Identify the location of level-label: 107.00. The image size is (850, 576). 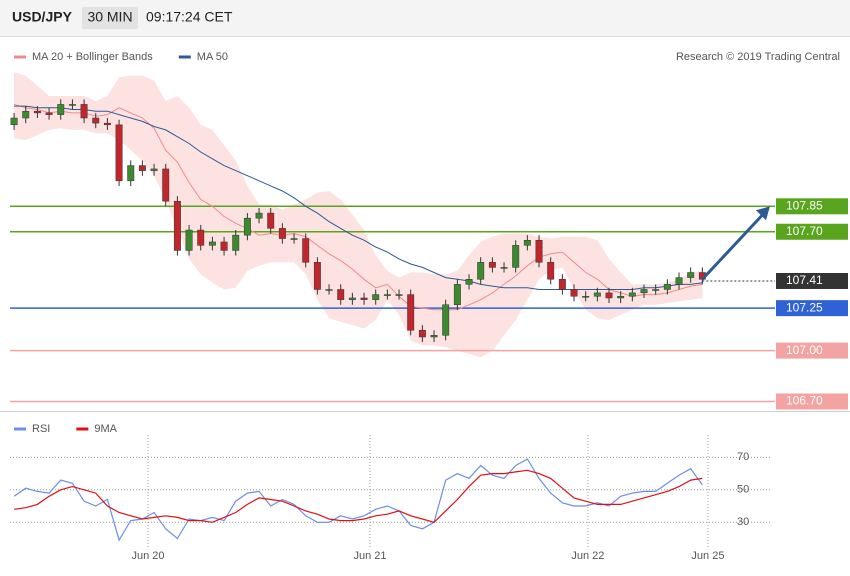
(804, 350).